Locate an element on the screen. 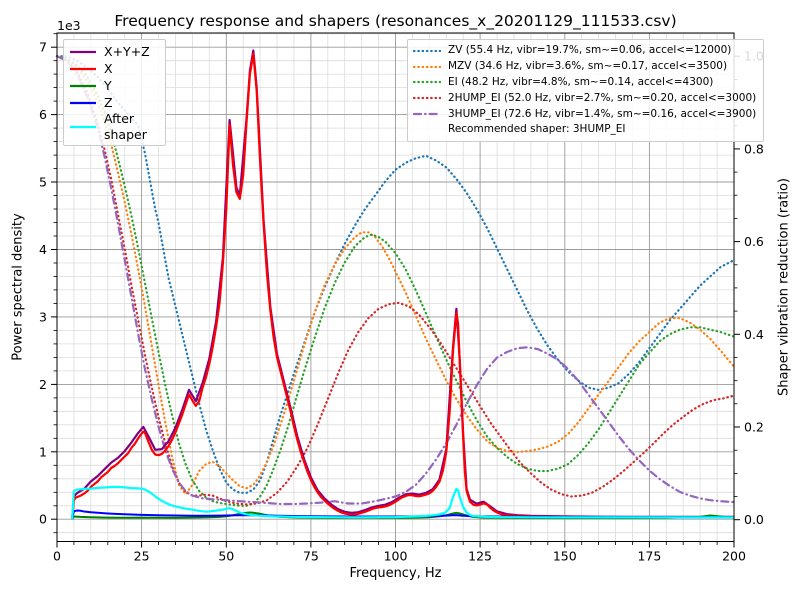 The image size is (800, 604). legend-label: After shaper is located at coordinates (125, 126).